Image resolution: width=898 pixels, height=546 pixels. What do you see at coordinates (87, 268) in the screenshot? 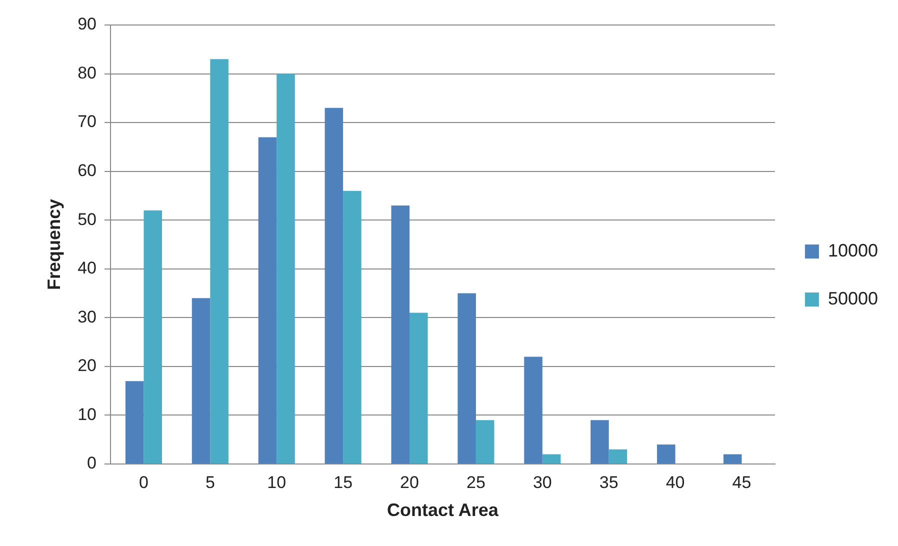
I see `y-tick-label: 40` at bounding box center [87, 268].